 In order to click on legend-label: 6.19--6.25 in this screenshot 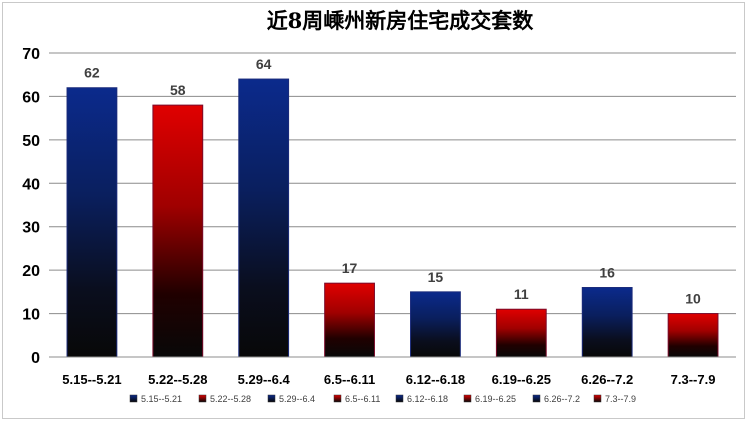, I will do `click(495, 399)`.